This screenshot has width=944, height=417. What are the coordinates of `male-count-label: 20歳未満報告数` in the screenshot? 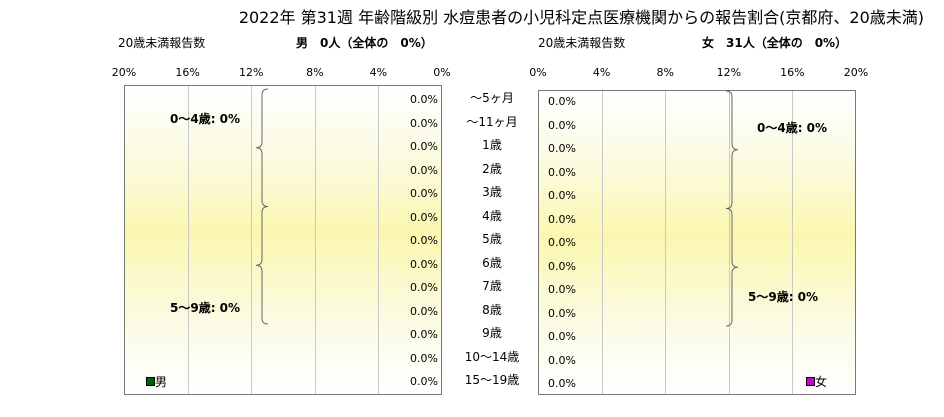 It's located at (162, 43).